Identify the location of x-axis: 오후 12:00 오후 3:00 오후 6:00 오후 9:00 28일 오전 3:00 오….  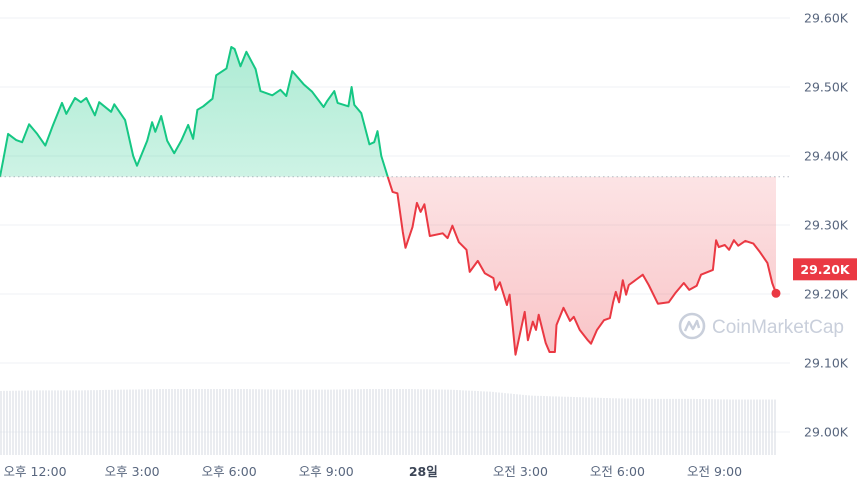
(373, 471).